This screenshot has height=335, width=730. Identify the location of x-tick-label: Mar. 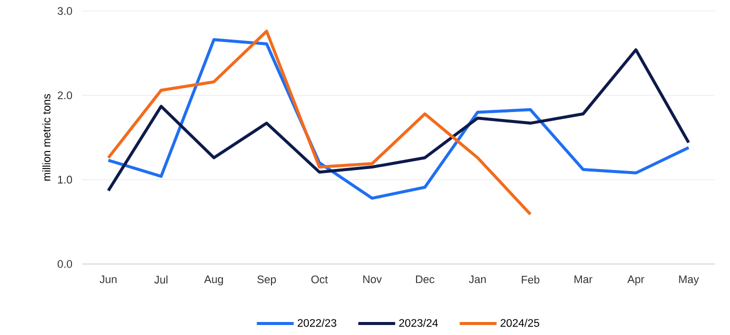
(583, 280).